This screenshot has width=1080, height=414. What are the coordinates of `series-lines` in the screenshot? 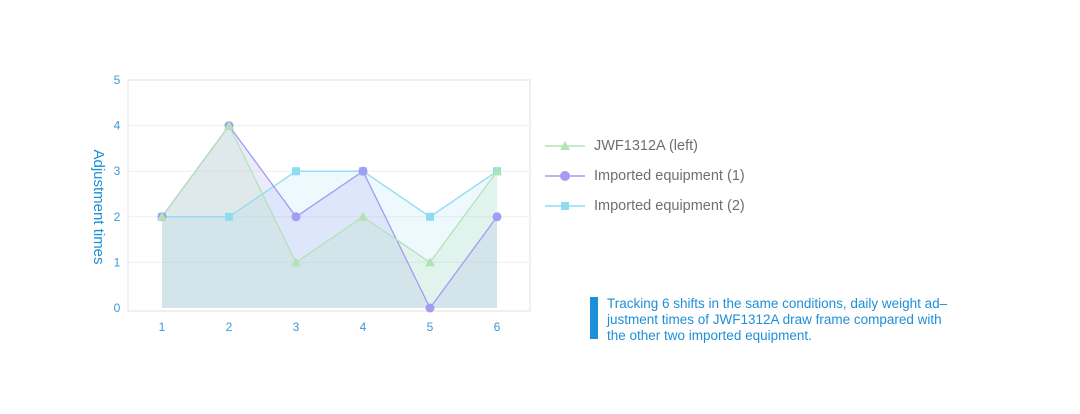 It's located at (329, 217).